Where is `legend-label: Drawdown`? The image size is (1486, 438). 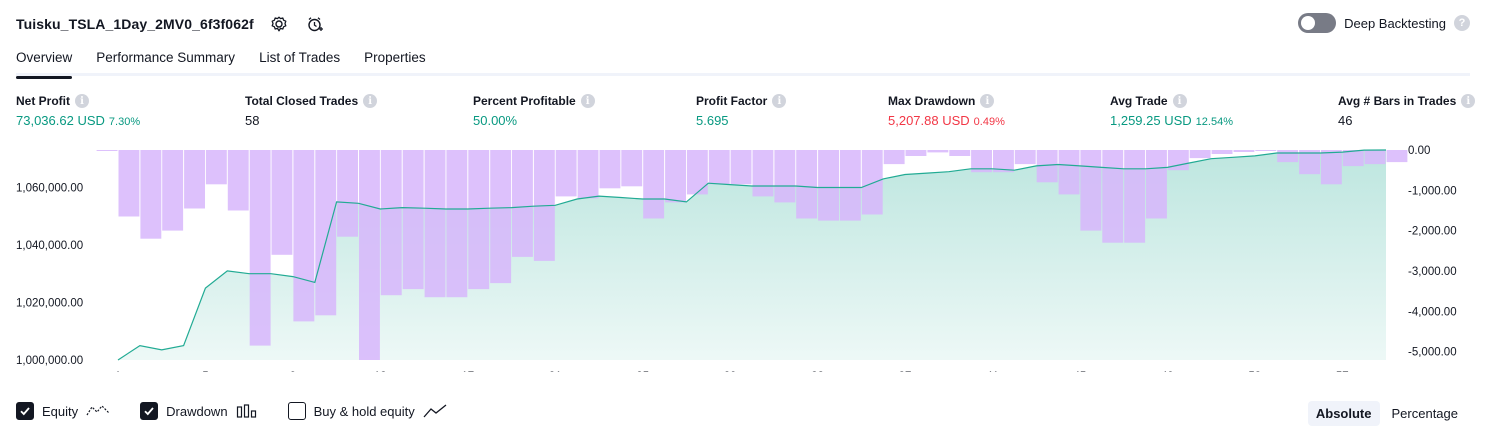 legend-label: Drawdown is located at coordinates (197, 411).